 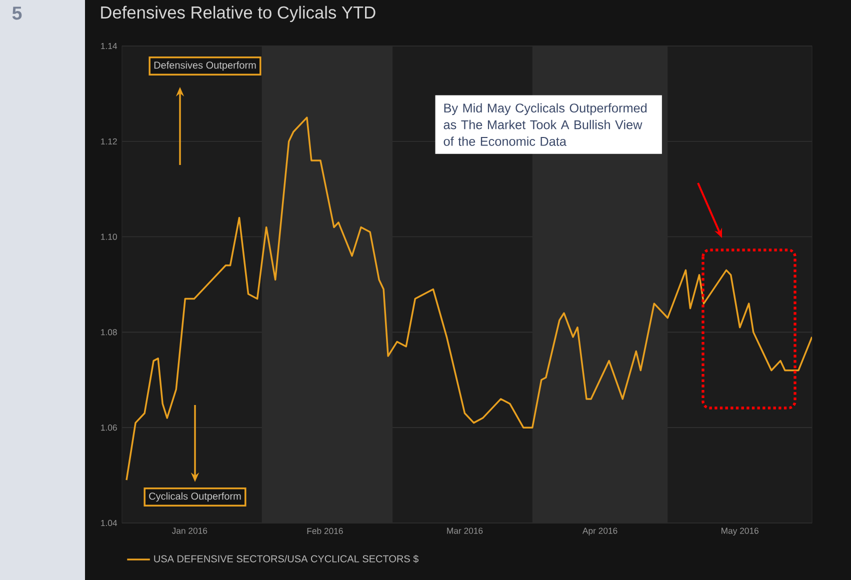 What do you see at coordinates (205, 66) in the screenshot?
I see `annotation: Defensives Outperform` at bounding box center [205, 66].